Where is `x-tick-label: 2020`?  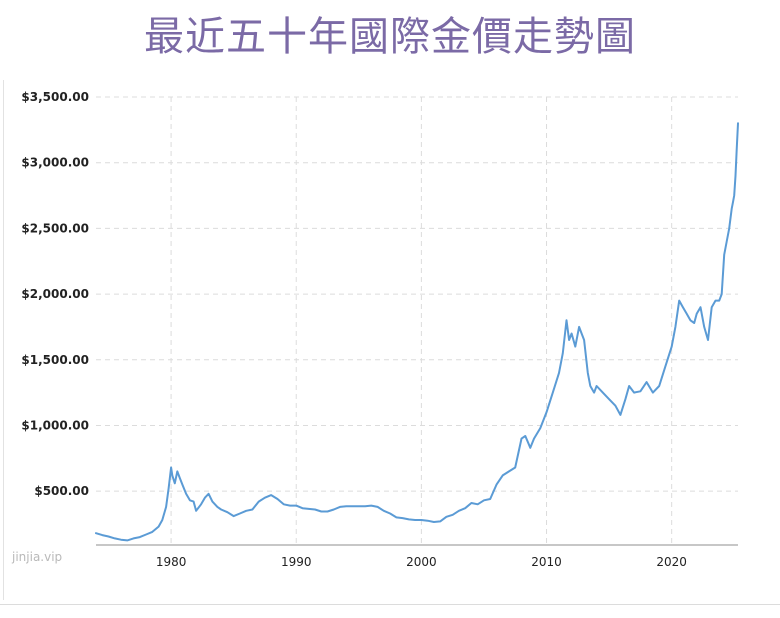
x-tick-label: 2020 is located at coordinates (671, 562).